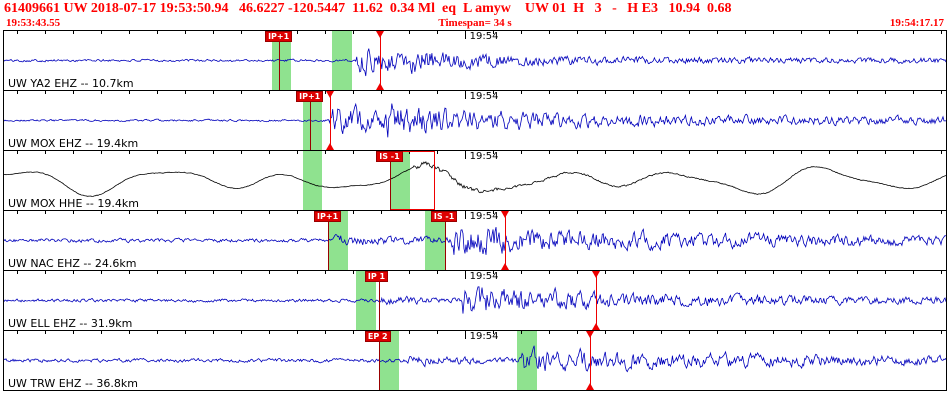 The image size is (950, 400). What do you see at coordinates (33, 23) in the screenshot?
I see `window-start-time: 19:53:43.55` at bounding box center [33, 23].